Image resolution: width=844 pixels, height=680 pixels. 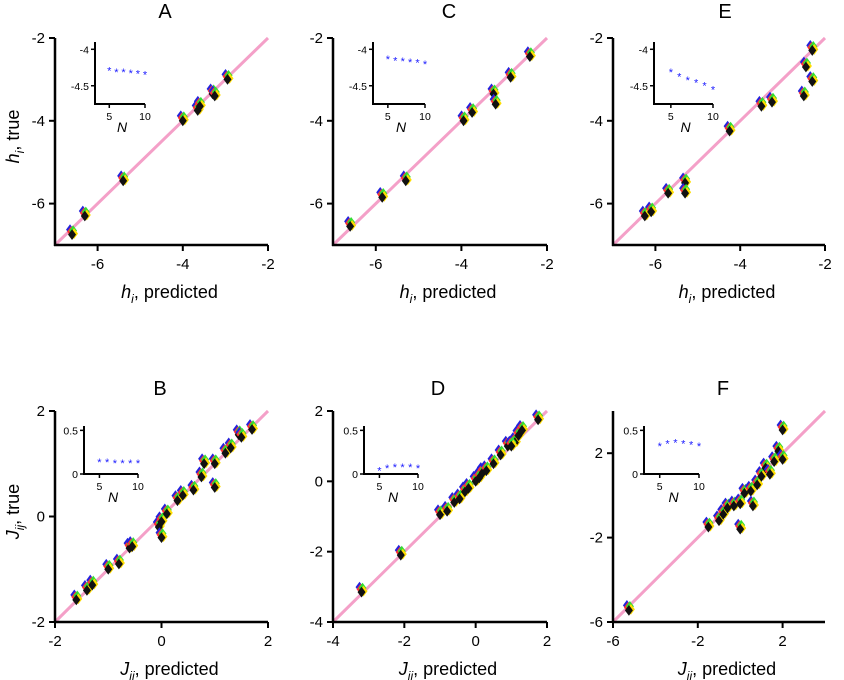 What do you see at coordinates (41, 411) in the screenshot?
I see `y-tick-label: 2` at bounding box center [41, 411].